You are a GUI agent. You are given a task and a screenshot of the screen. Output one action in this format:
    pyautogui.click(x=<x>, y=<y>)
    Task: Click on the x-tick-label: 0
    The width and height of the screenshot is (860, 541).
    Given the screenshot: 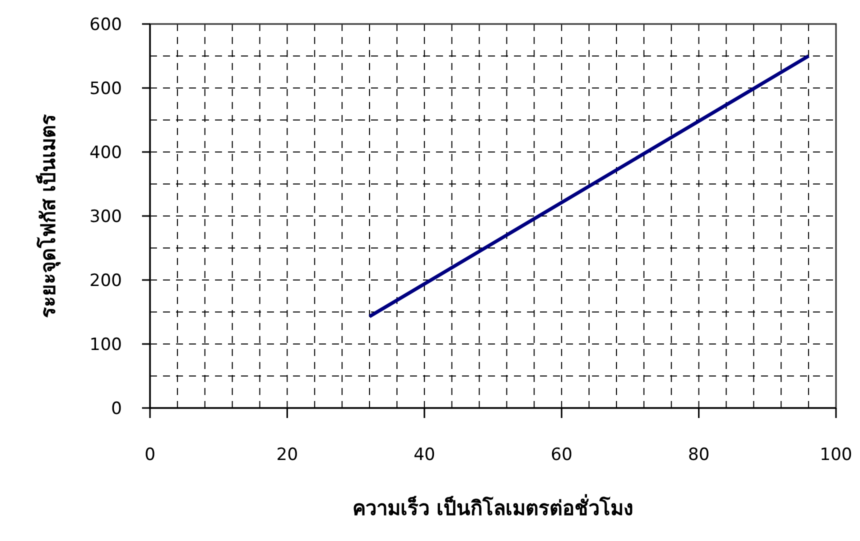 What is the action you would take?
    pyautogui.click(x=150, y=455)
    